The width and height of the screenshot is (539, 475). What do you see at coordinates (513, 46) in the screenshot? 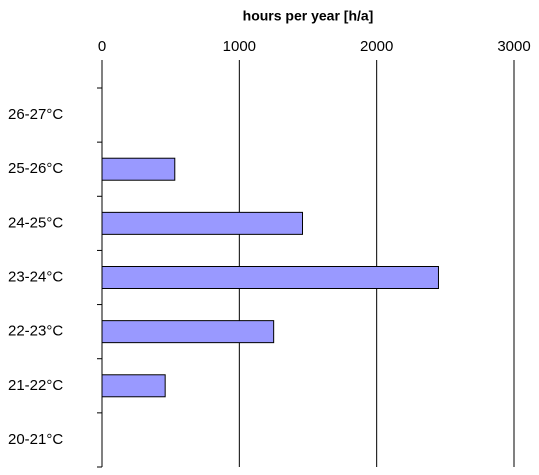
I see `x-tick-label: 3000` at bounding box center [513, 46].